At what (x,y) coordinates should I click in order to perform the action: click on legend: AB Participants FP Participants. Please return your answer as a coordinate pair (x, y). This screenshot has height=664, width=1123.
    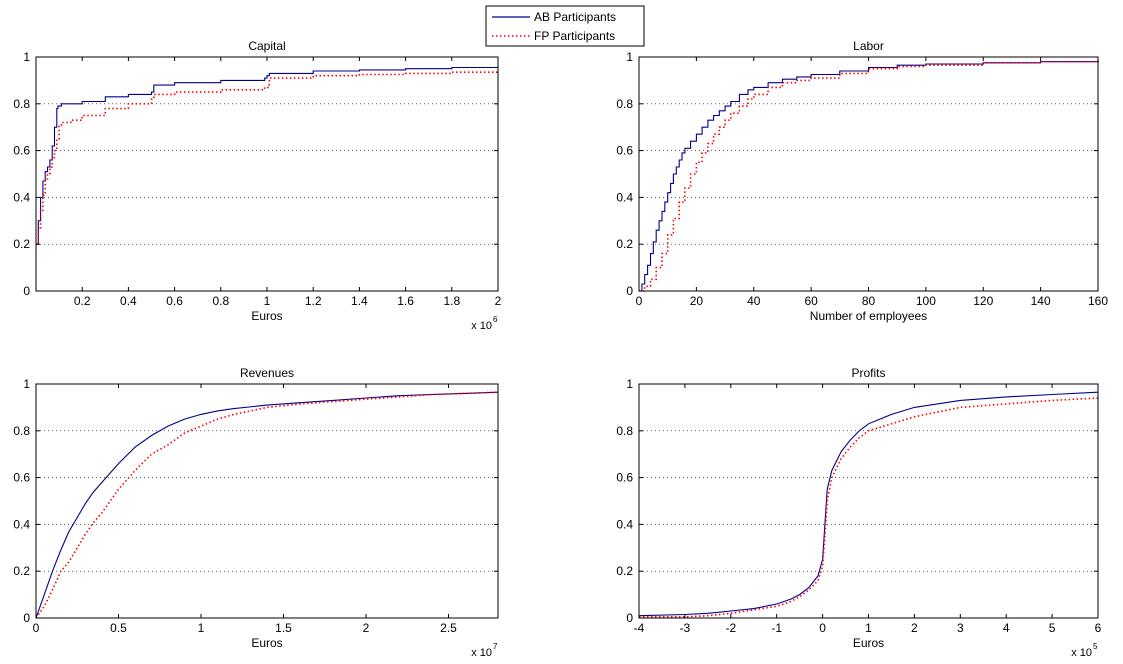
    Looking at the image, I should click on (565, 26).